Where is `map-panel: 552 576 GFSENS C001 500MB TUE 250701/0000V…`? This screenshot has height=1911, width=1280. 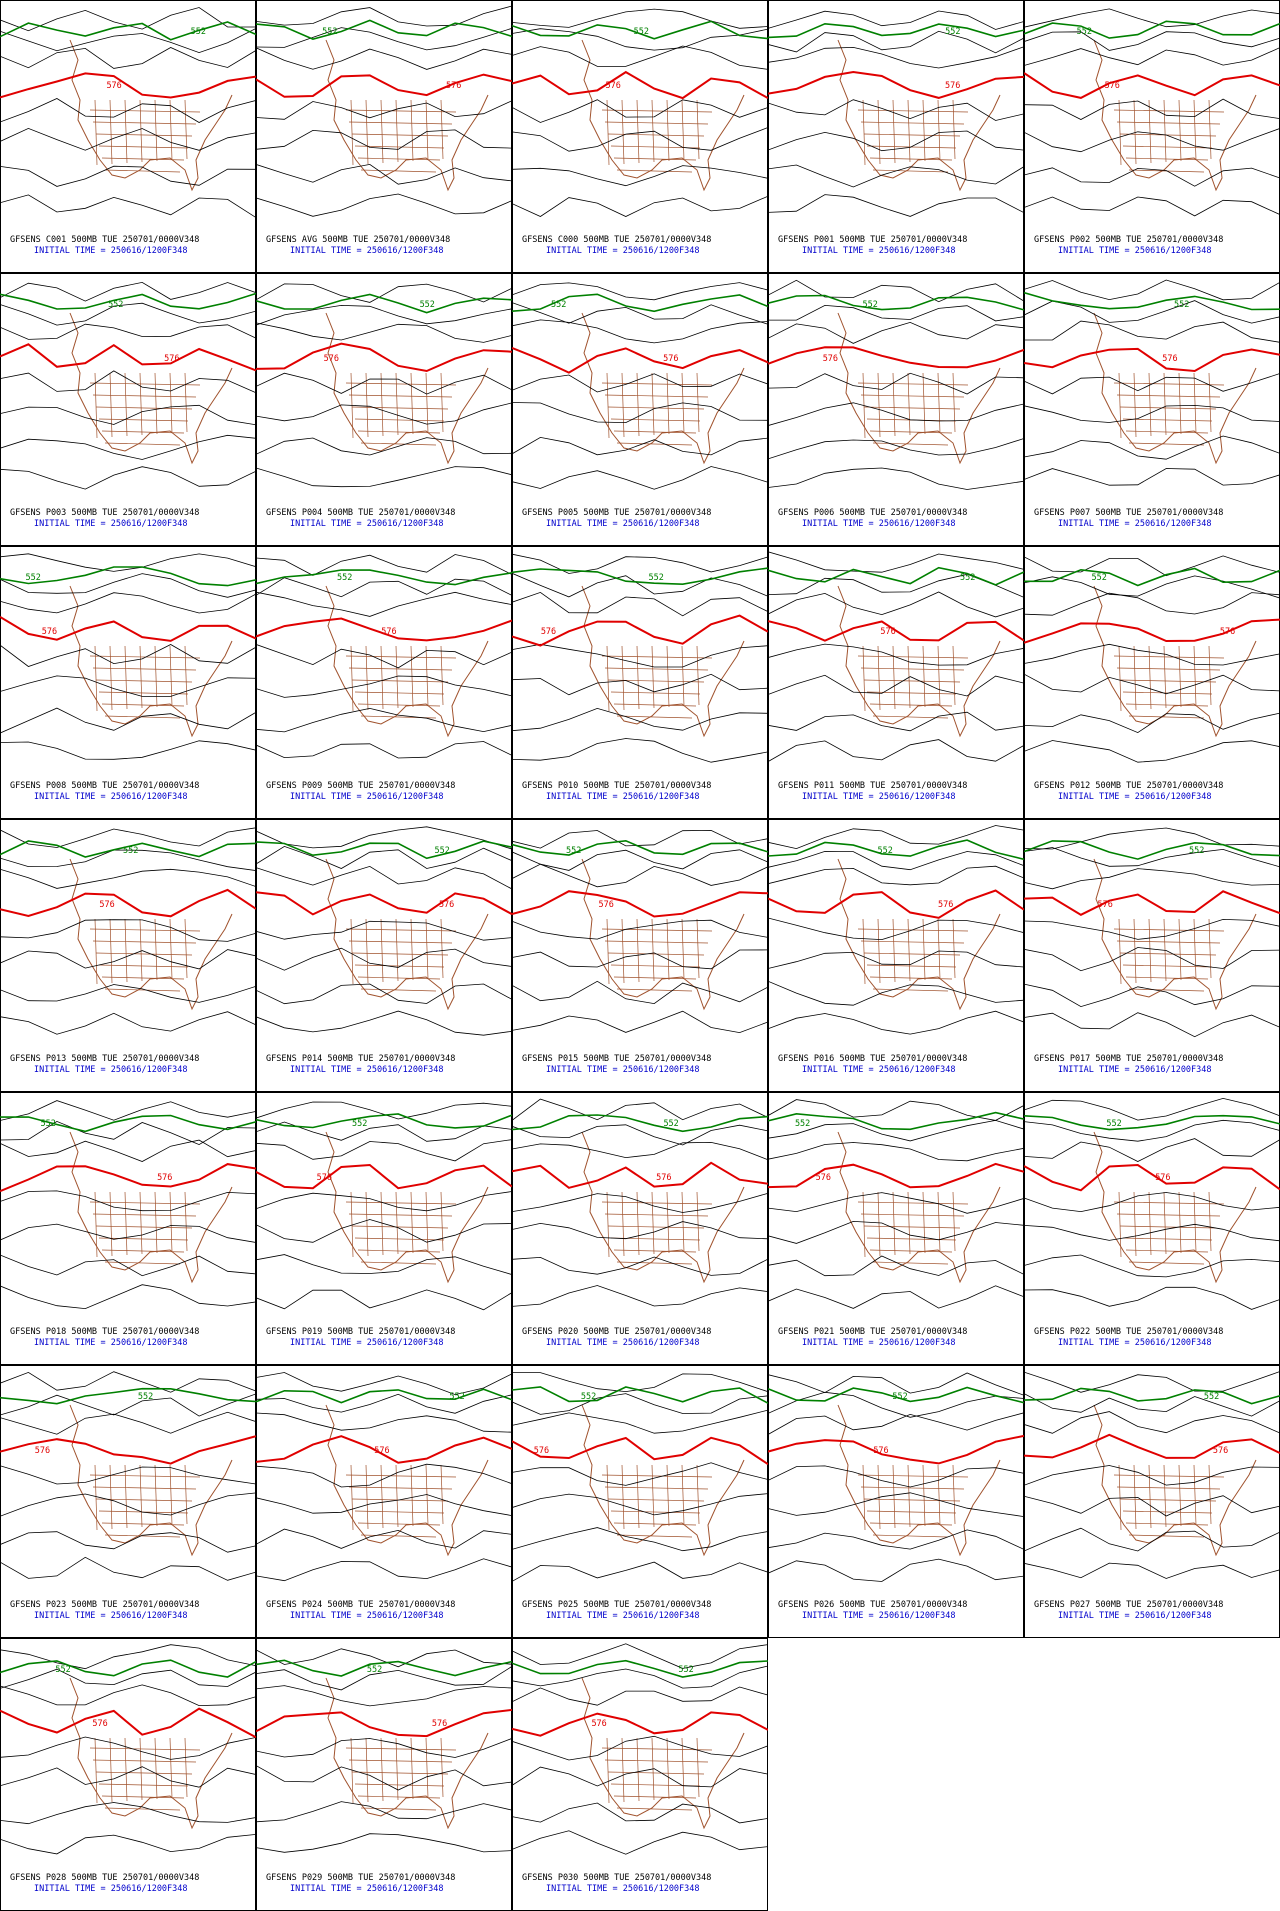 map-panel: 552 576 GFSENS C001 500MB TUE 250701/0000V… is located at coordinates (128, 136).